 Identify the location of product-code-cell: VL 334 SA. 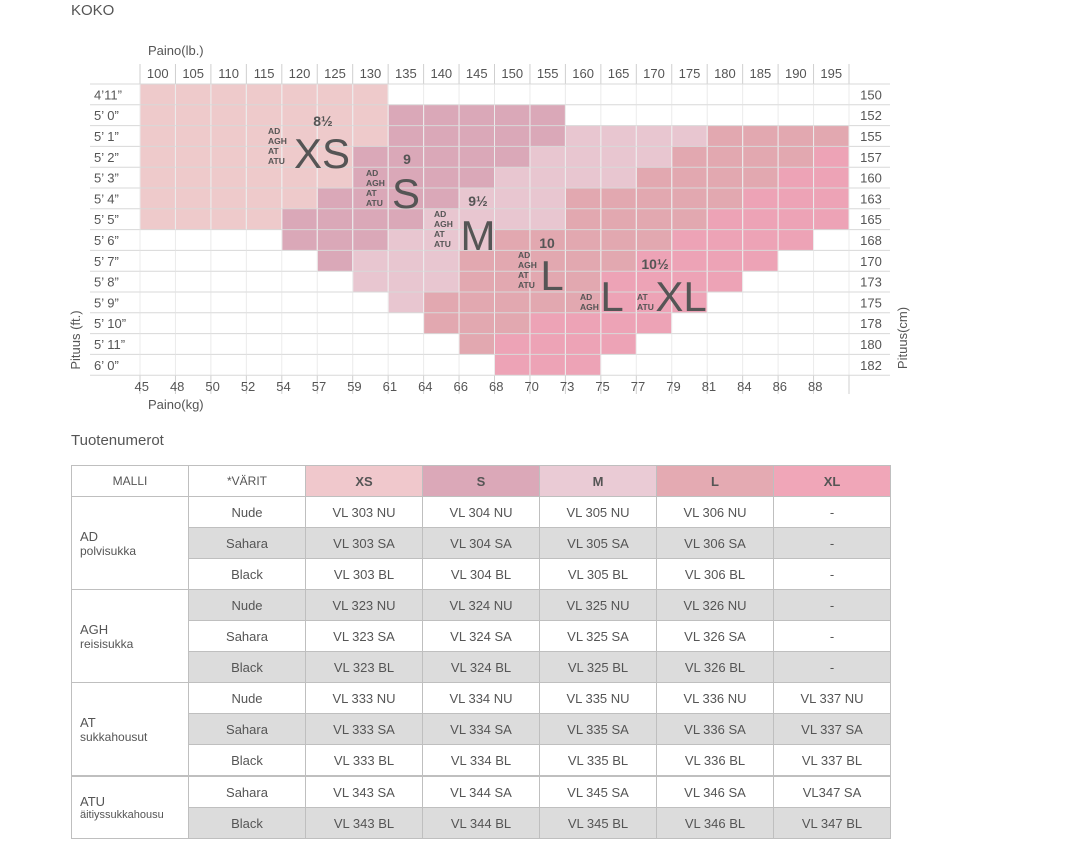
(481, 729).